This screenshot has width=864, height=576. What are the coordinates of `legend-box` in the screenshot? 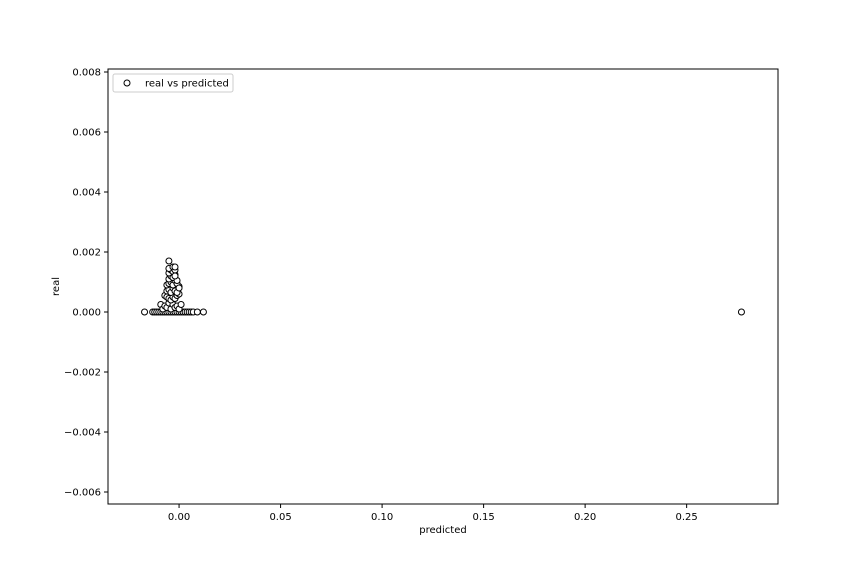 It's located at (173, 83).